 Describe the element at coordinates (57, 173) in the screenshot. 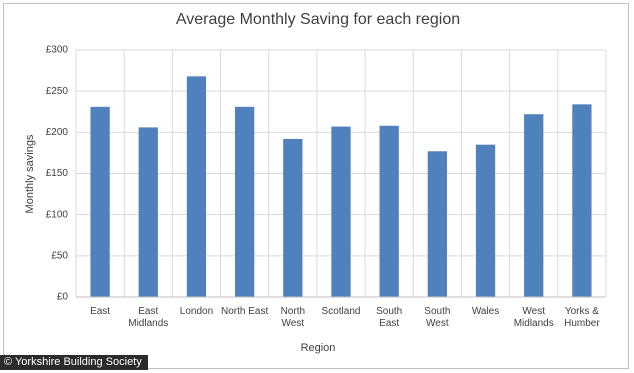

I see `y-tick-label: £150` at that location.